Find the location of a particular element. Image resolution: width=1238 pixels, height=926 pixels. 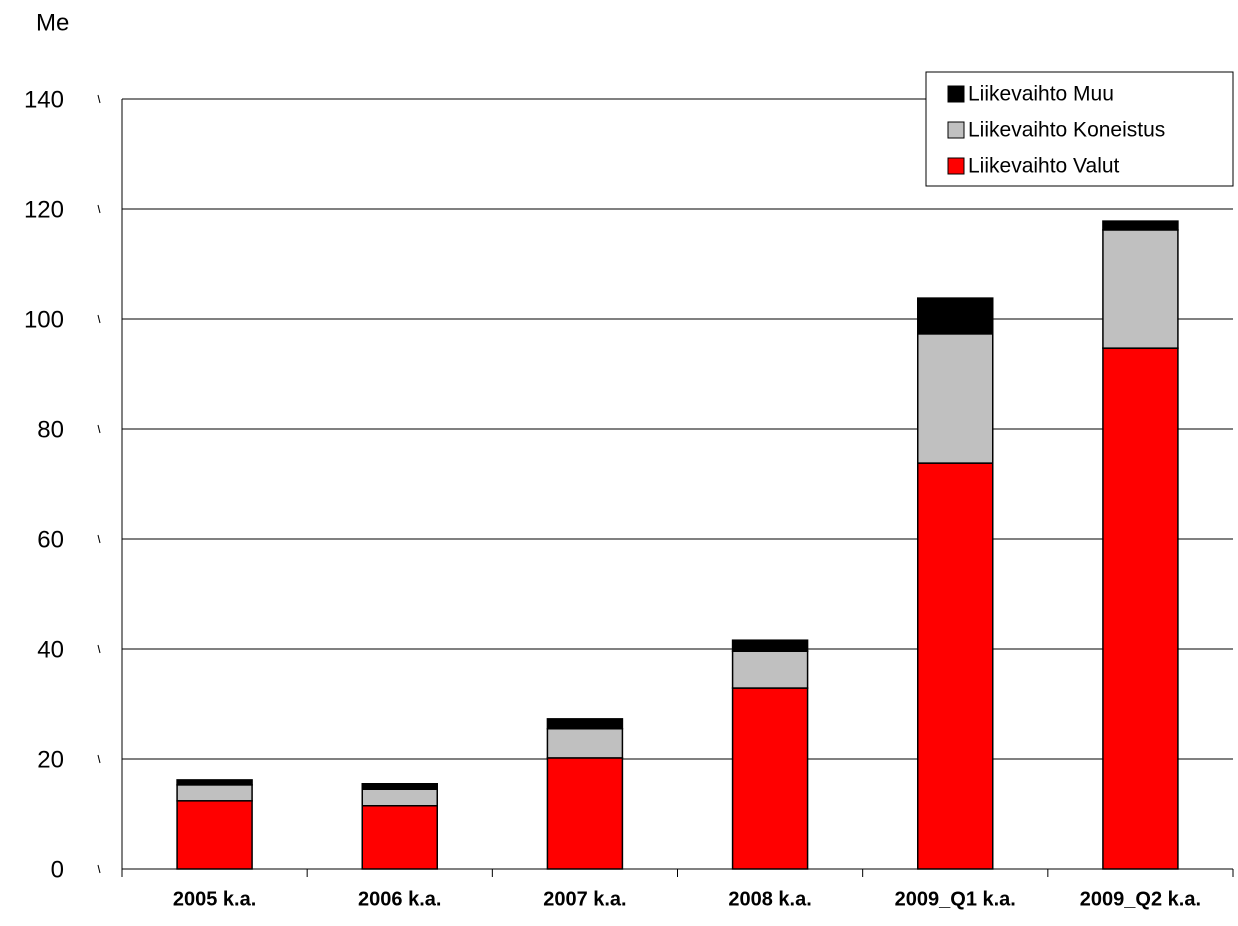

x-tick-label: 2009_Q2 k.a. is located at coordinates (1140, 899).